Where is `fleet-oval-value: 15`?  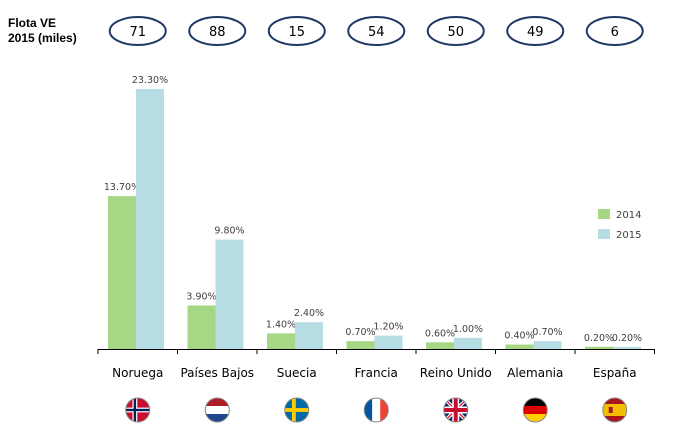
fleet-oval-value: 15 is located at coordinates (296, 32).